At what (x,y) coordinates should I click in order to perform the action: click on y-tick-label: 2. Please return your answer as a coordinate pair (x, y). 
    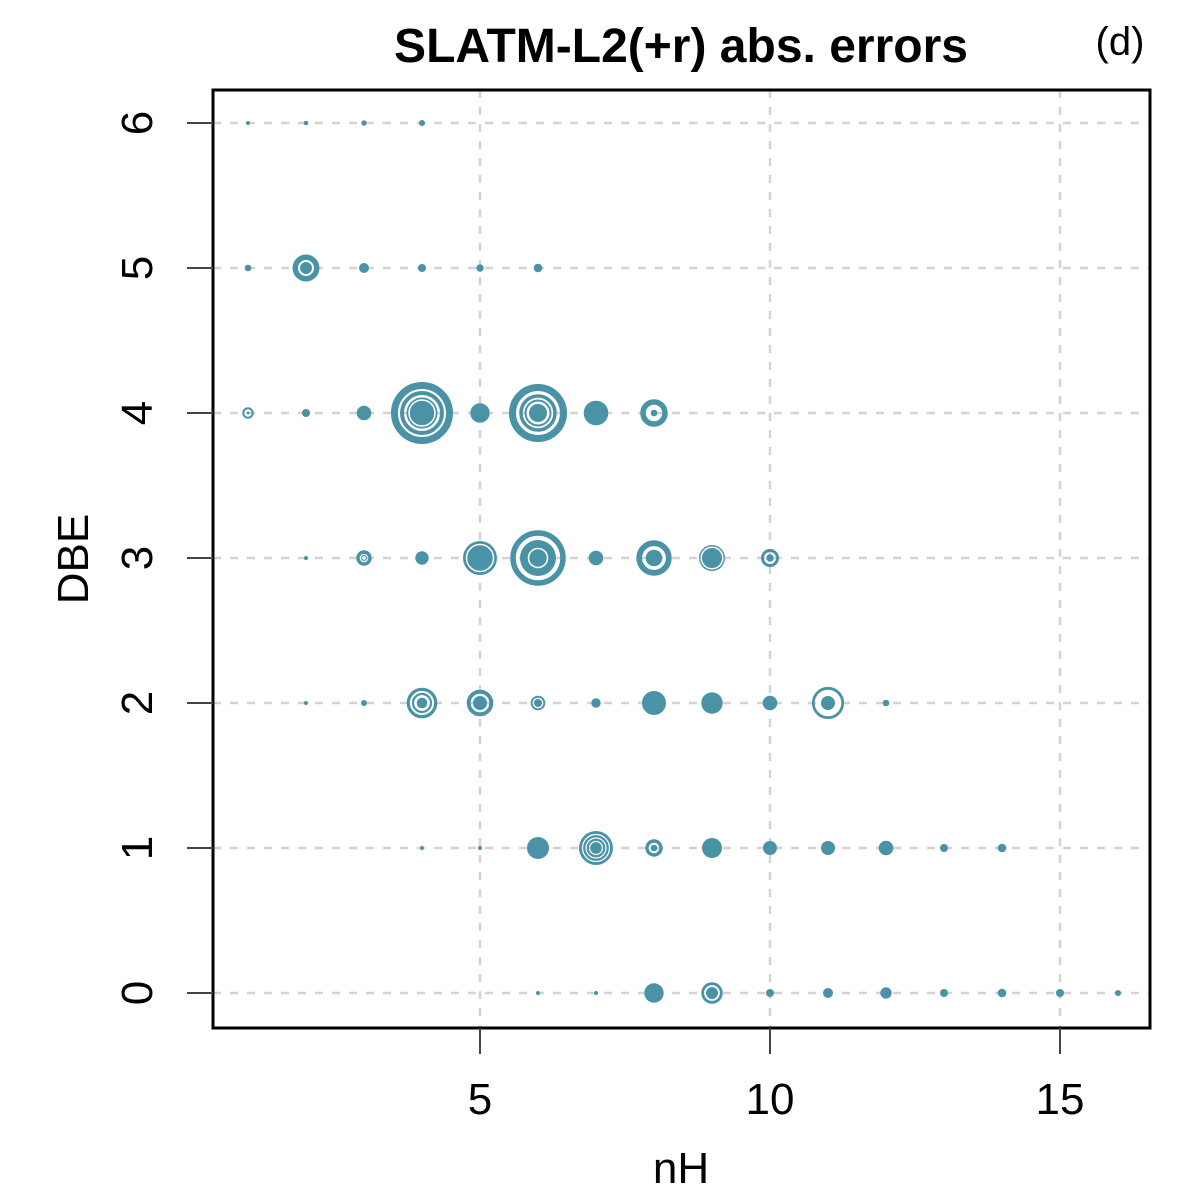
    Looking at the image, I should click on (137, 703).